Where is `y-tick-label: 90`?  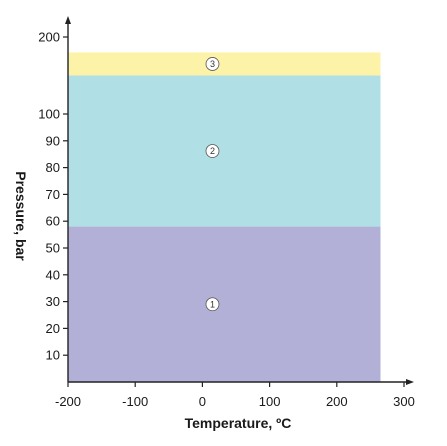
y-tick-label: 90 is located at coordinates (53, 140).